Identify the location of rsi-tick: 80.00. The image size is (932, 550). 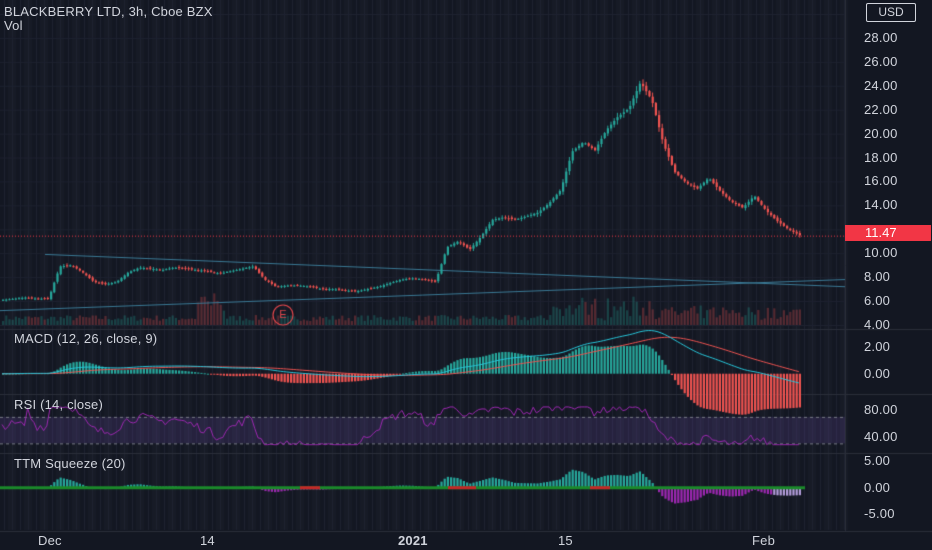
(881, 410).